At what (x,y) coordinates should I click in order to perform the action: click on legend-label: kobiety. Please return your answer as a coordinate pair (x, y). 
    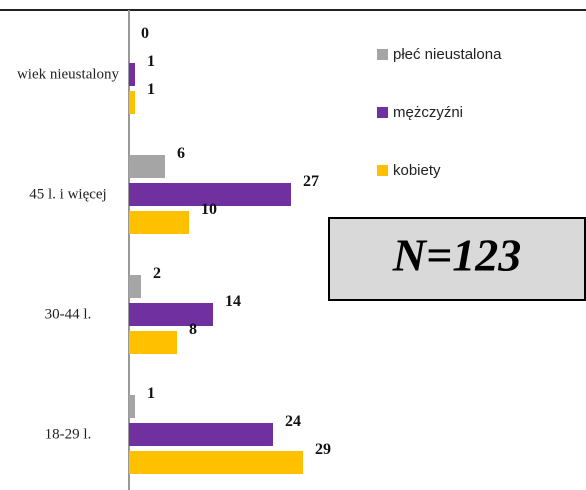
    Looking at the image, I should click on (417, 170).